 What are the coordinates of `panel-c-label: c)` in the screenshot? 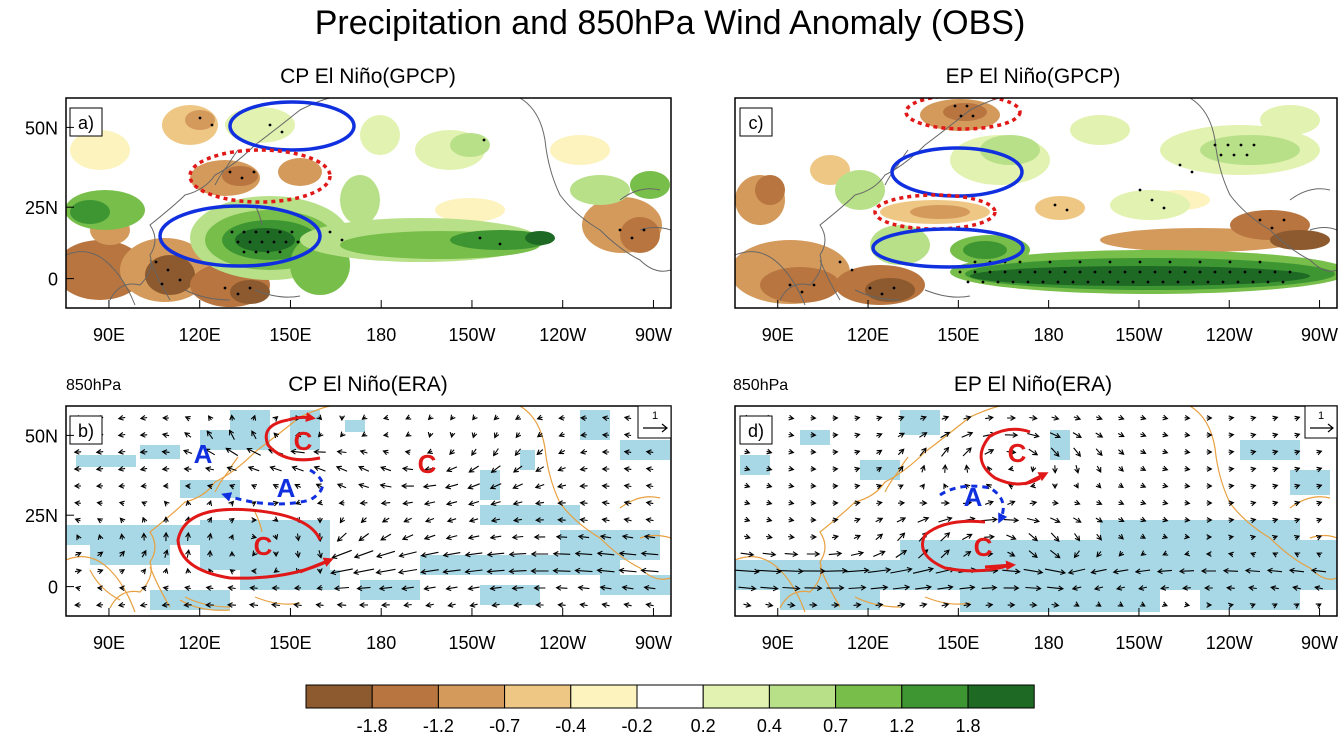 It's located at (756, 123).